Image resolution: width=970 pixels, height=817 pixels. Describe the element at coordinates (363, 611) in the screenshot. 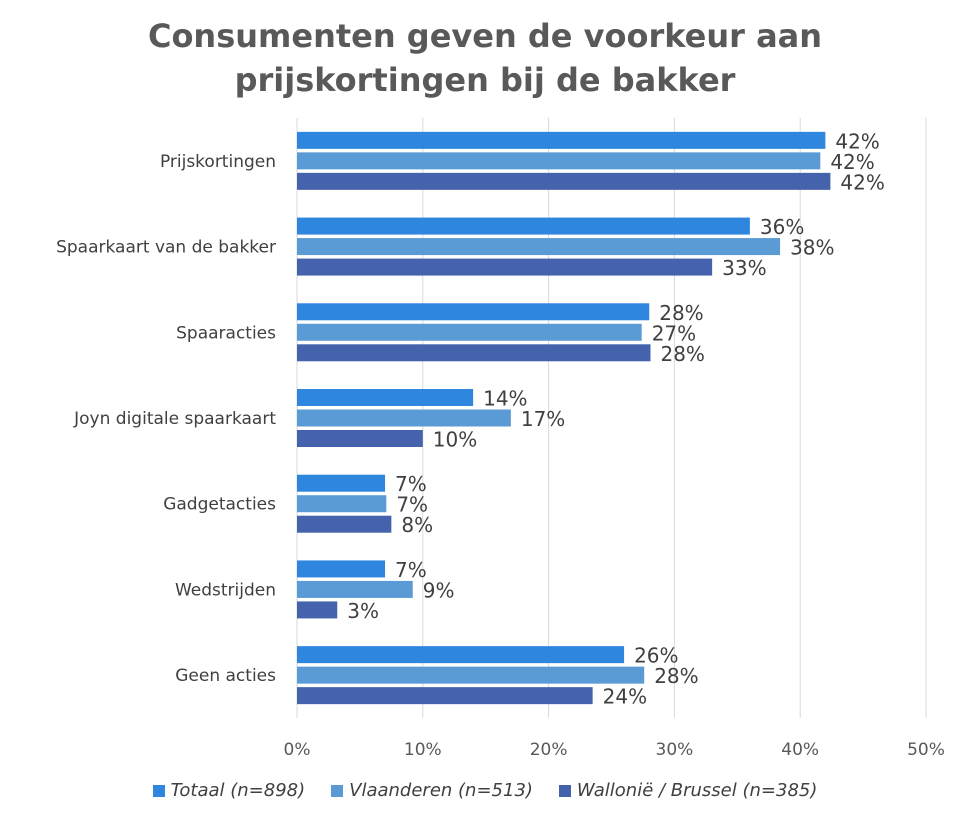

I see `data-label: 3%` at that location.